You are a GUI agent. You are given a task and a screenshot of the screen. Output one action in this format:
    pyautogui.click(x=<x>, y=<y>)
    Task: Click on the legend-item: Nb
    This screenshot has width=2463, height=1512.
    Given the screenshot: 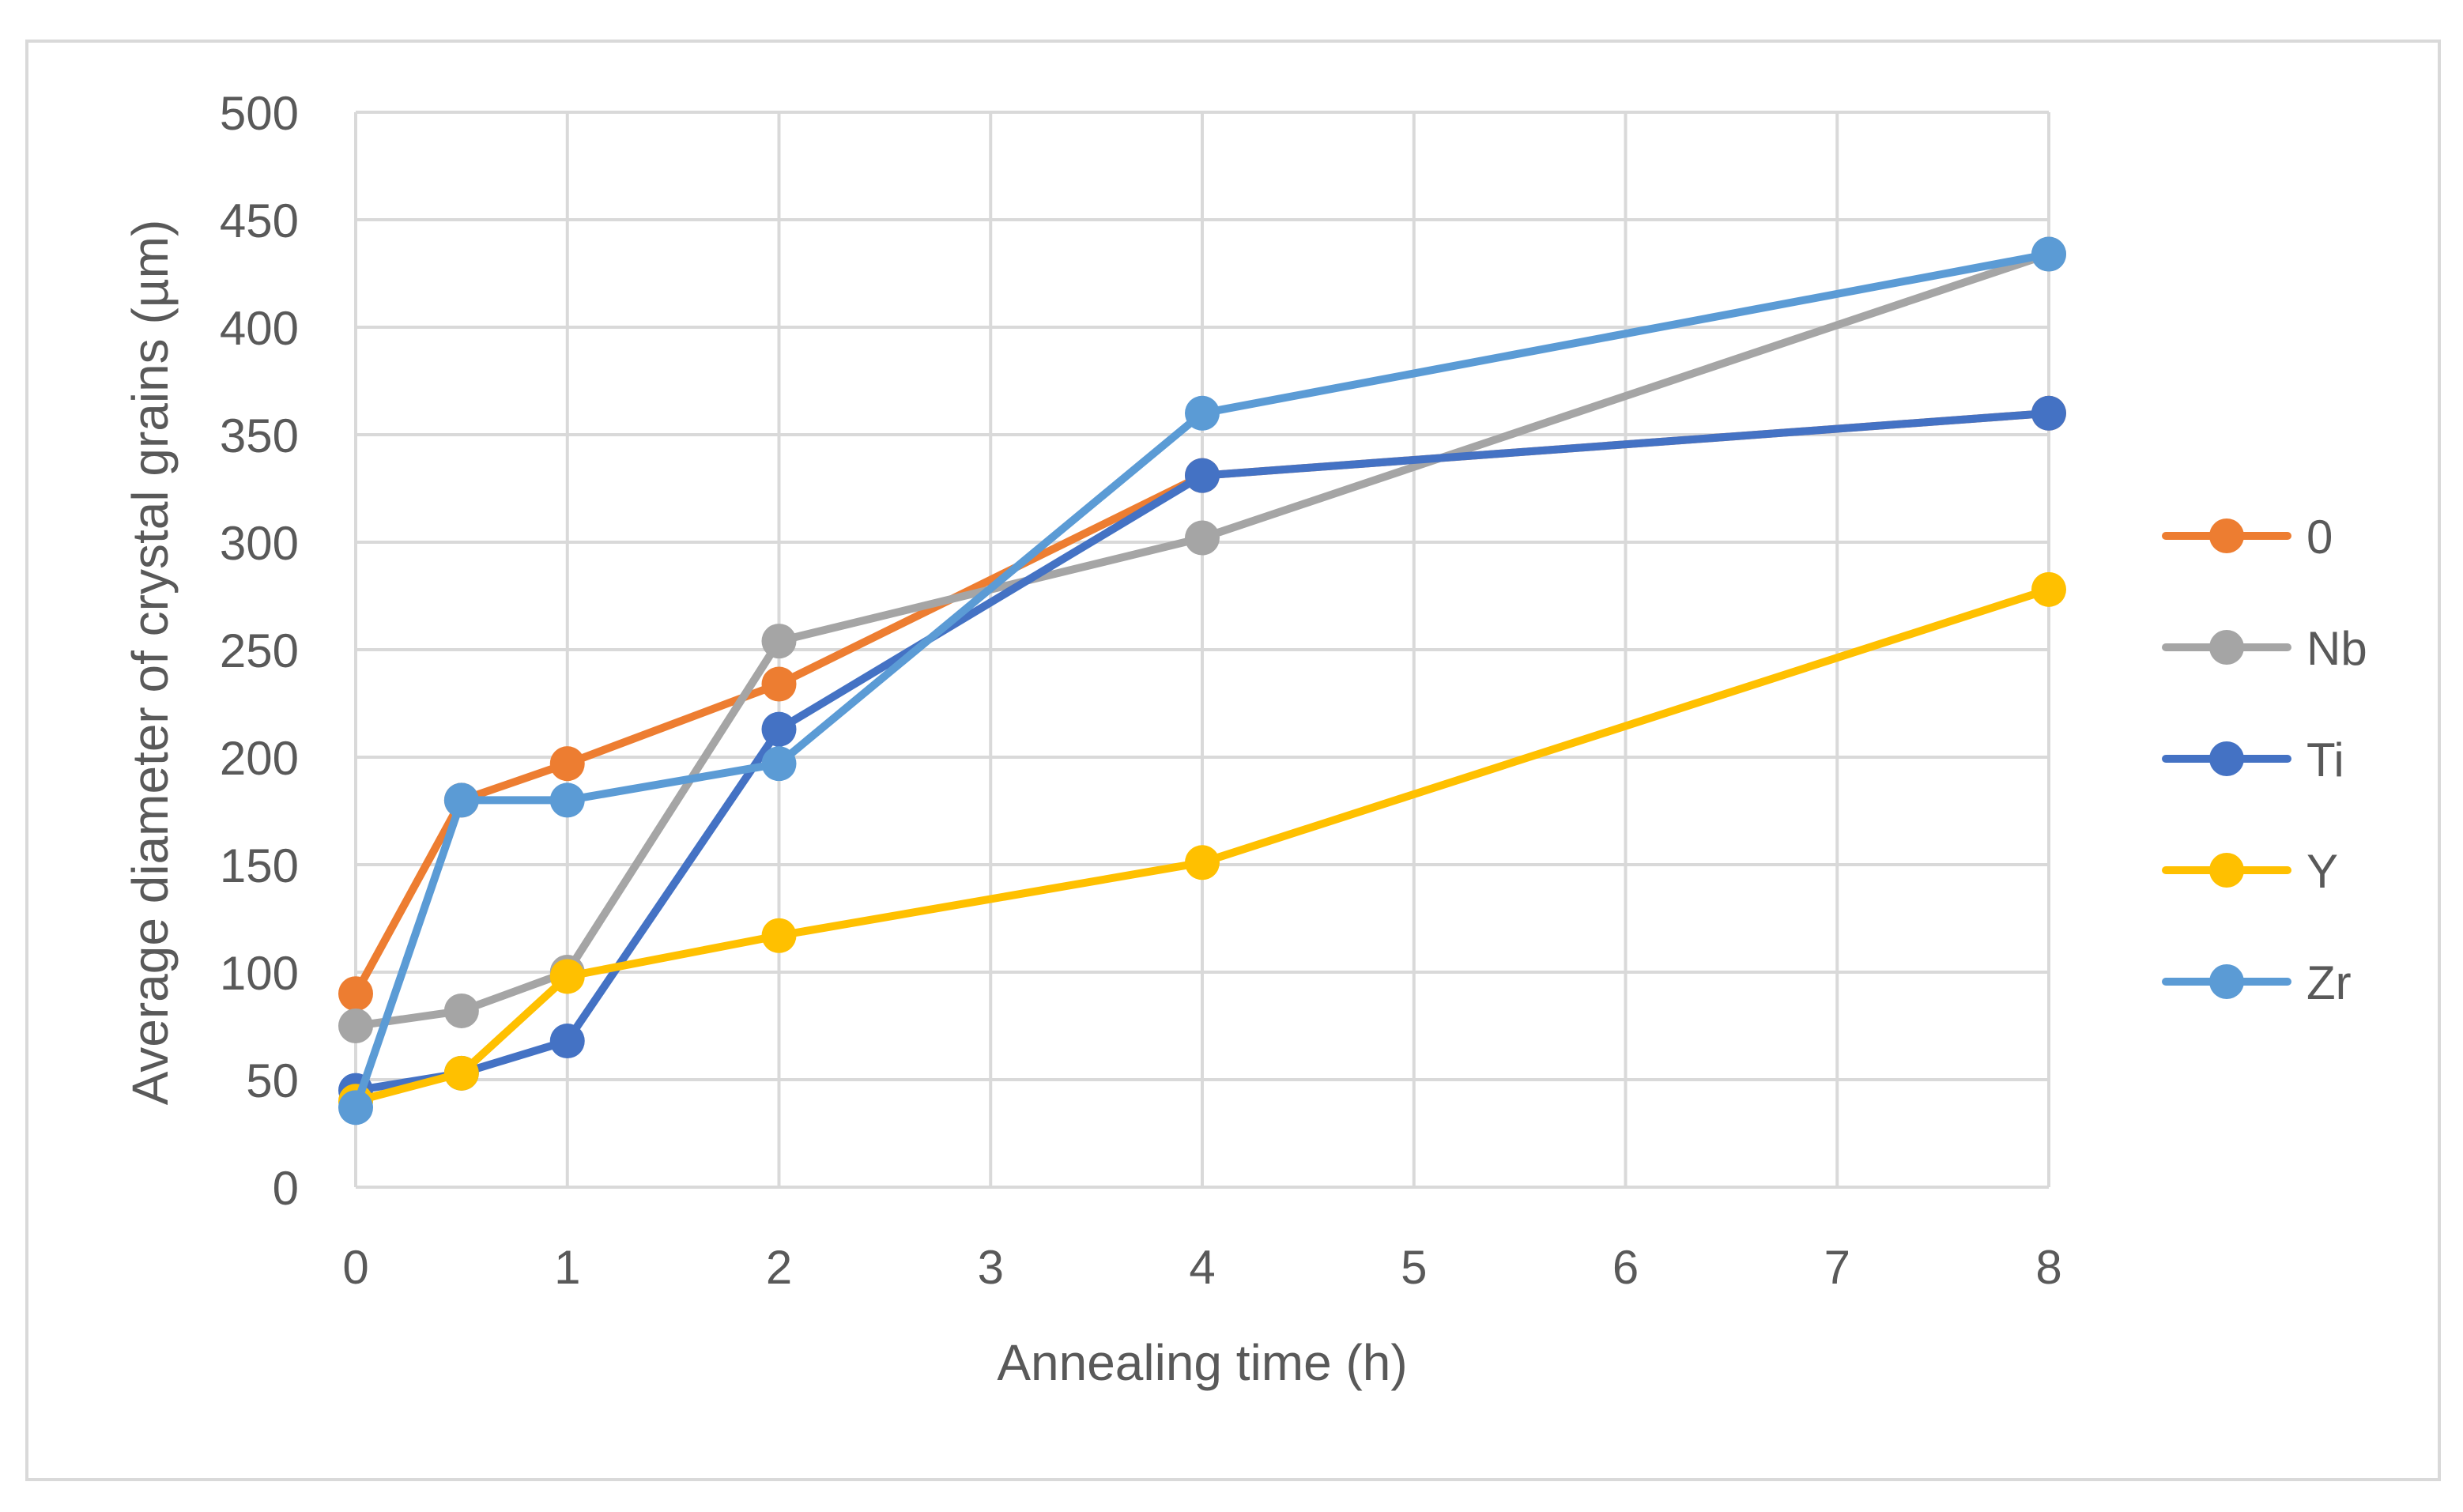 What is the action you would take?
    pyautogui.click(x=2264, y=648)
    